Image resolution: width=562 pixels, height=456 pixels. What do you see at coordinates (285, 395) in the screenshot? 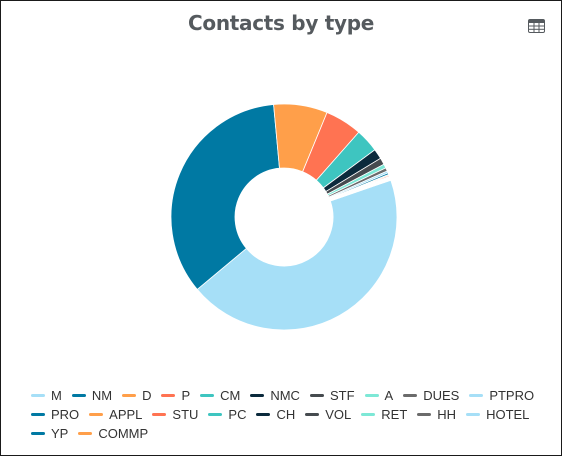
I see `legend-label: NMC` at bounding box center [285, 395].